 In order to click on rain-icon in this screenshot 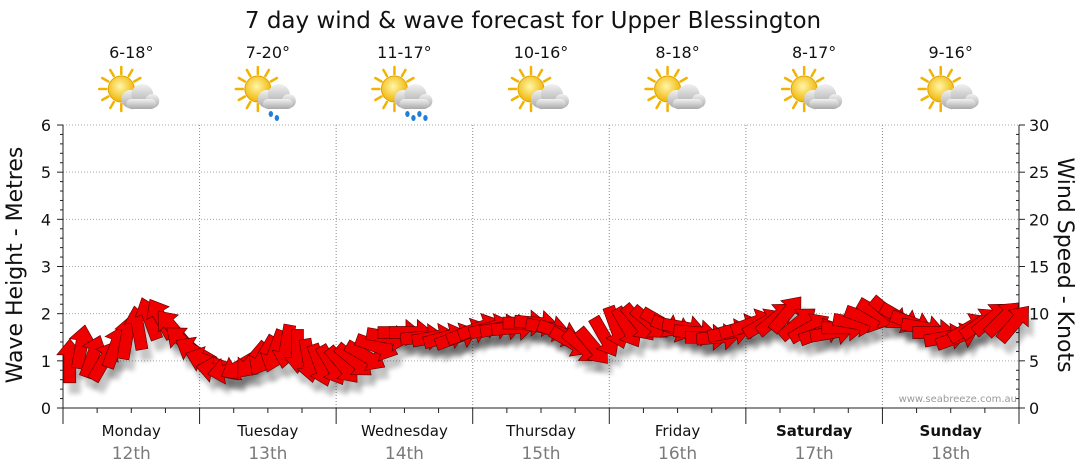, I will do `click(402, 93)`.